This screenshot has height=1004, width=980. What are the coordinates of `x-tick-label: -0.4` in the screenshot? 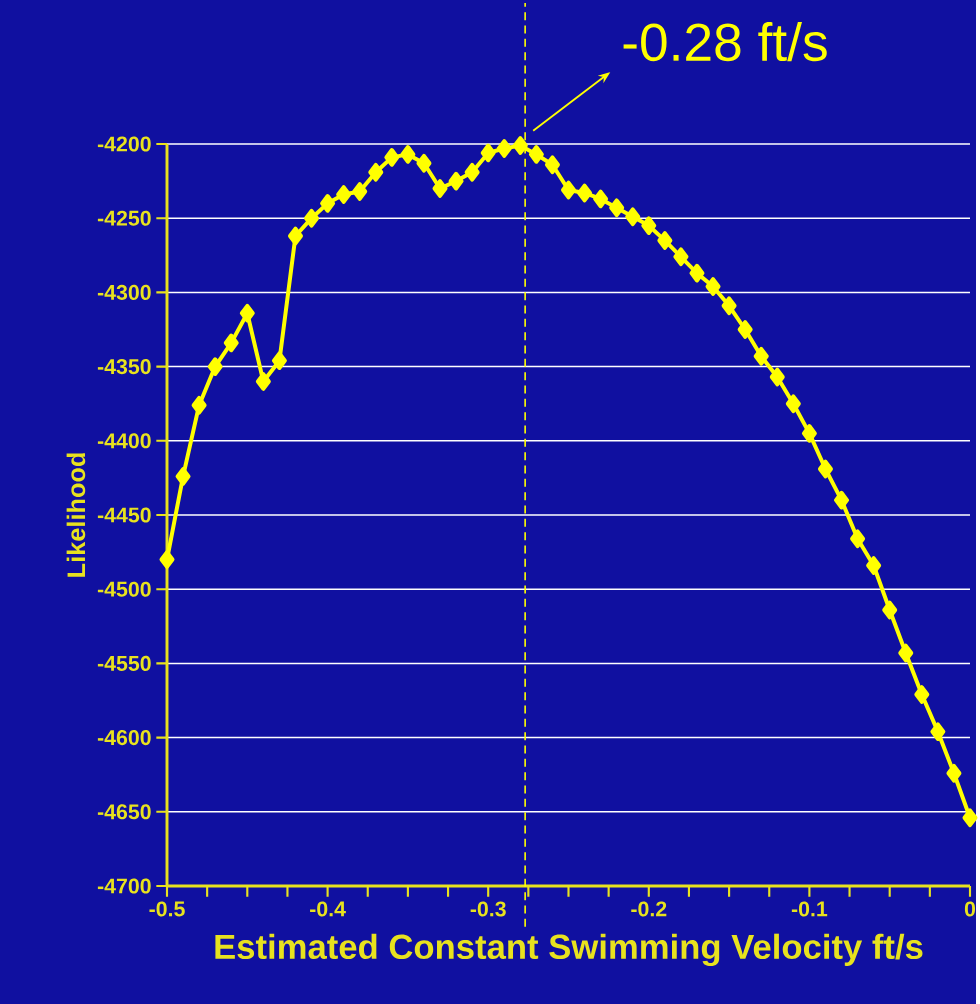 It's located at (327, 909).